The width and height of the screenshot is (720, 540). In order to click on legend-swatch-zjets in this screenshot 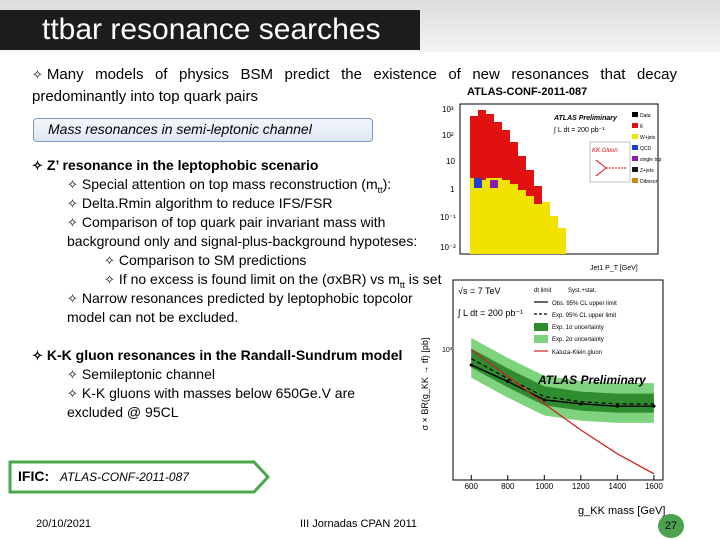, I will do `click(635, 169)`.